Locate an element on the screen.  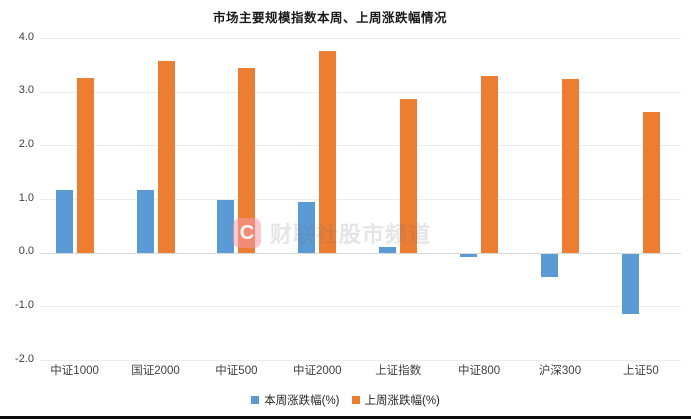
legend-item-this-week: 本周涨跌幅(%) is located at coordinates (295, 400).